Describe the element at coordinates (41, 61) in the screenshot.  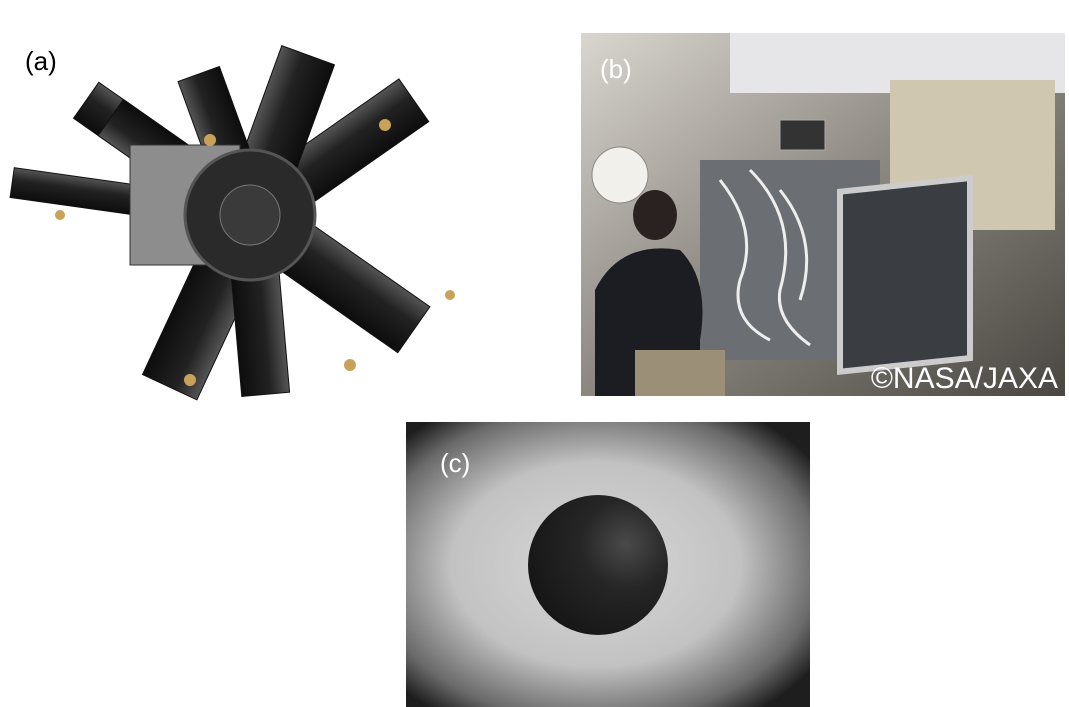
I see `panel-label: (a)` at that location.